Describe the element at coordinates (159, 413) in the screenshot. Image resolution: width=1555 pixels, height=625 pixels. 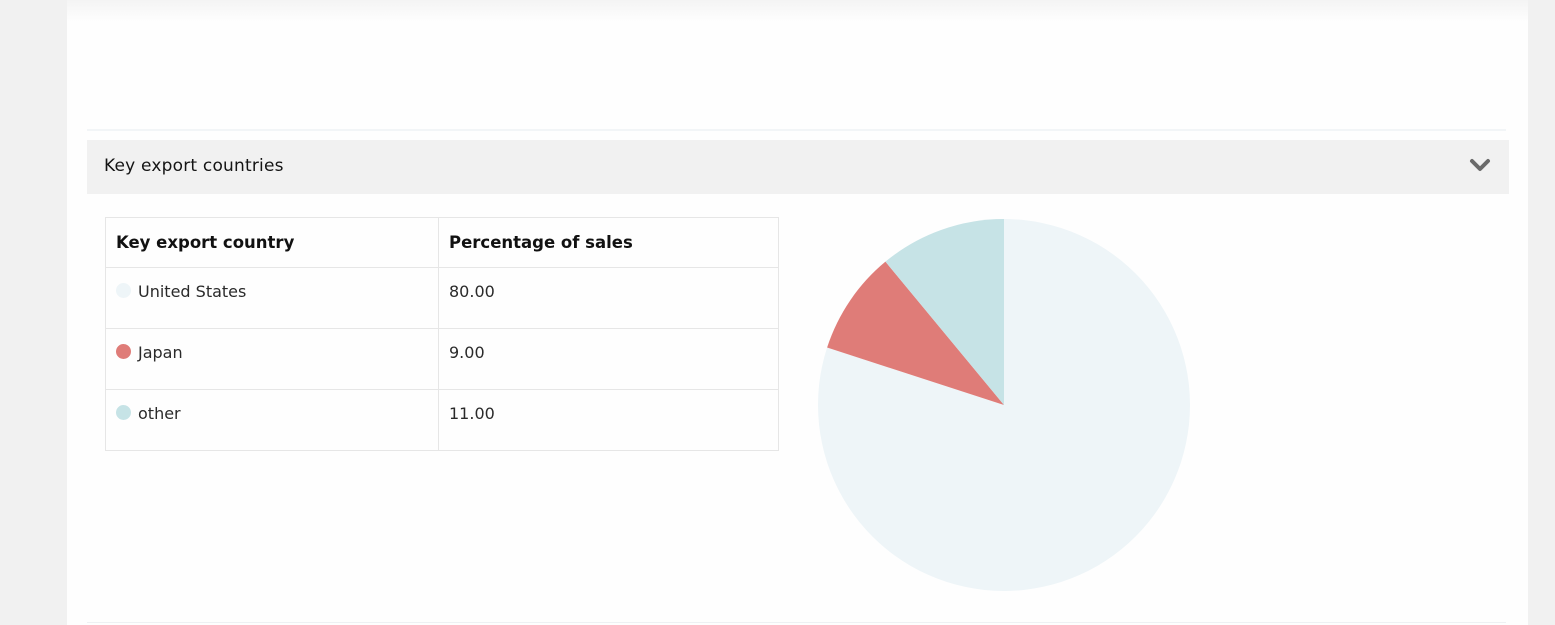
I see `country-name: other` at that location.